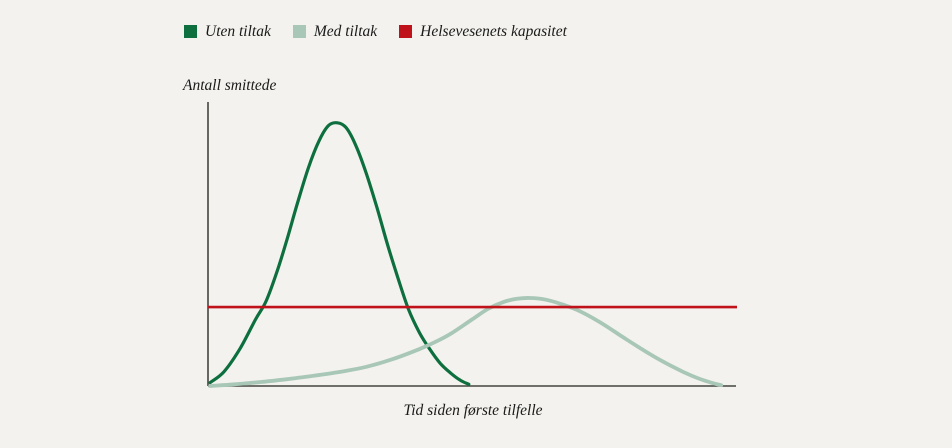 The width and height of the screenshot is (952, 448). What do you see at coordinates (345, 31) in the screenshot?
I see `legend-label-med-tiltak: Med tiltak` at bounding box center [345, 31].